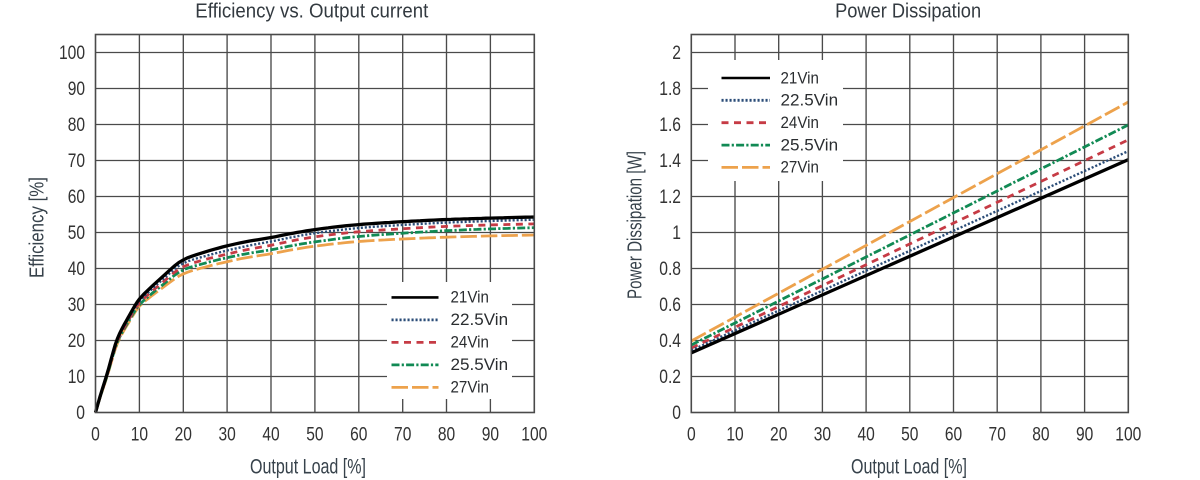 The width and height of the screenshot is (1200, 480). Describe the element at coordinates (908, 11) in the screenshot. I see `svg-text: Power Dissipation` at that location.